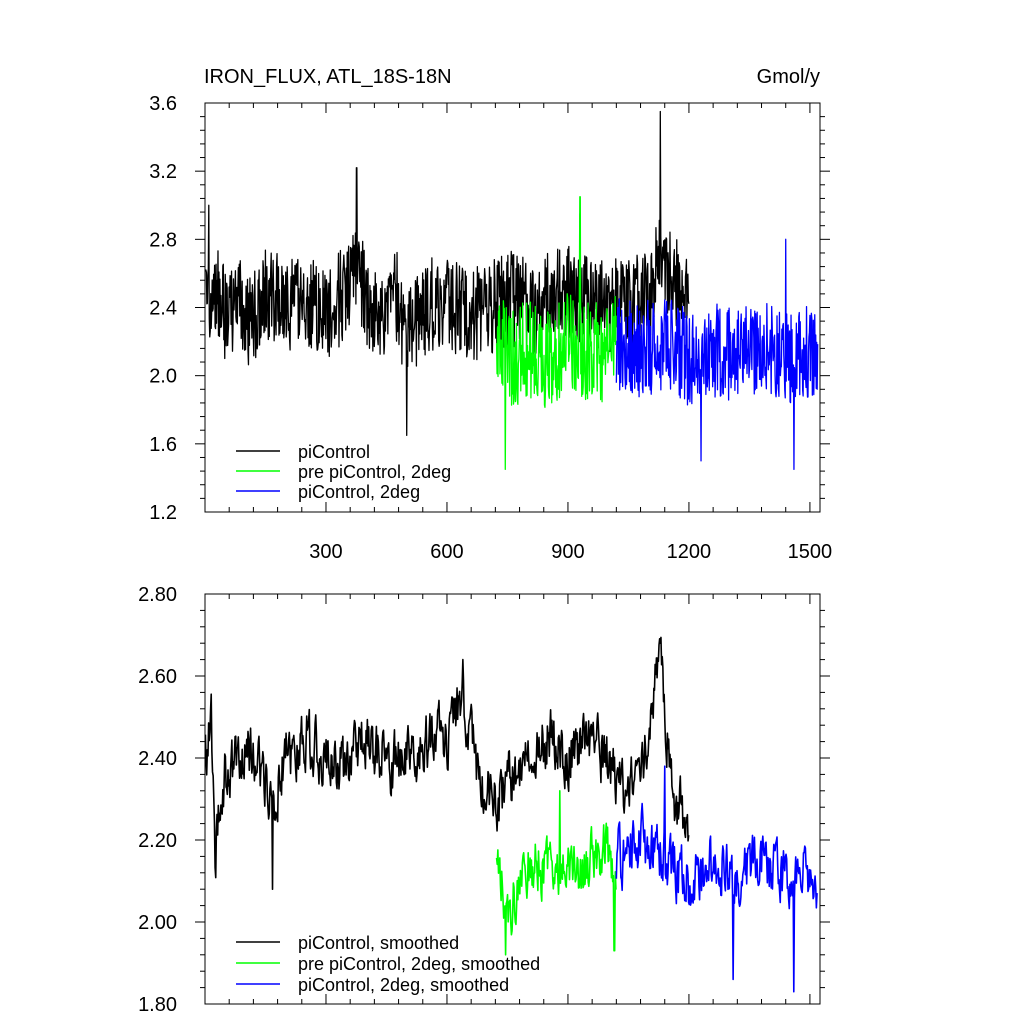  What do you see at coordinates (810, 552) in the screenshot?
I see `x-tick-label: 1500` at bounding box center [810, 552].